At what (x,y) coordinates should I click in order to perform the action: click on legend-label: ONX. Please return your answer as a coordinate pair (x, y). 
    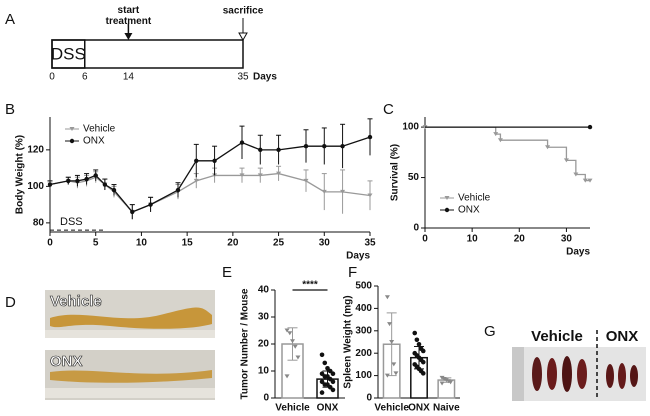
    Looking at the image, I should click on (469, 210).